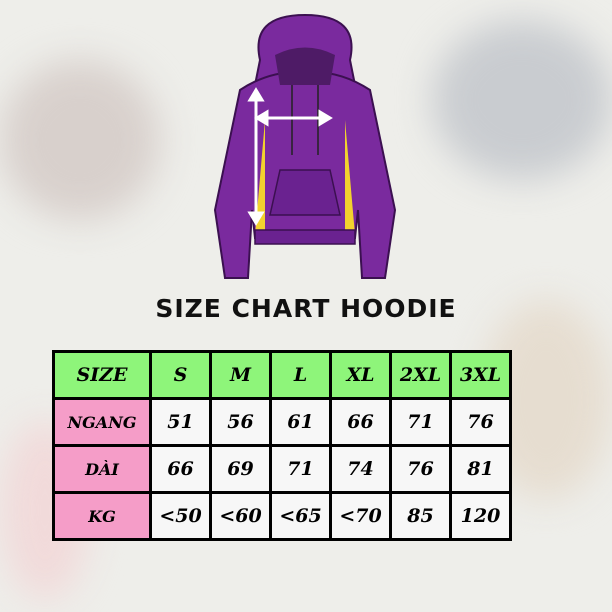 This screenshot has height=612, width=612. I want to click on table-cell: 85, so click(420, 516).